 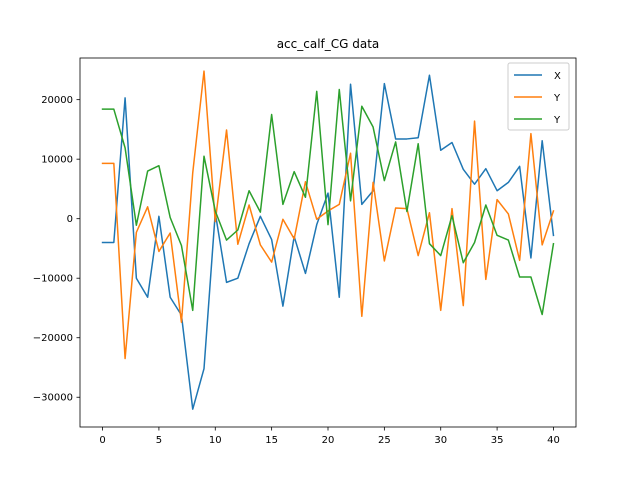 I want to click on y-tick-label: 20000, so click(x=57, y=100).